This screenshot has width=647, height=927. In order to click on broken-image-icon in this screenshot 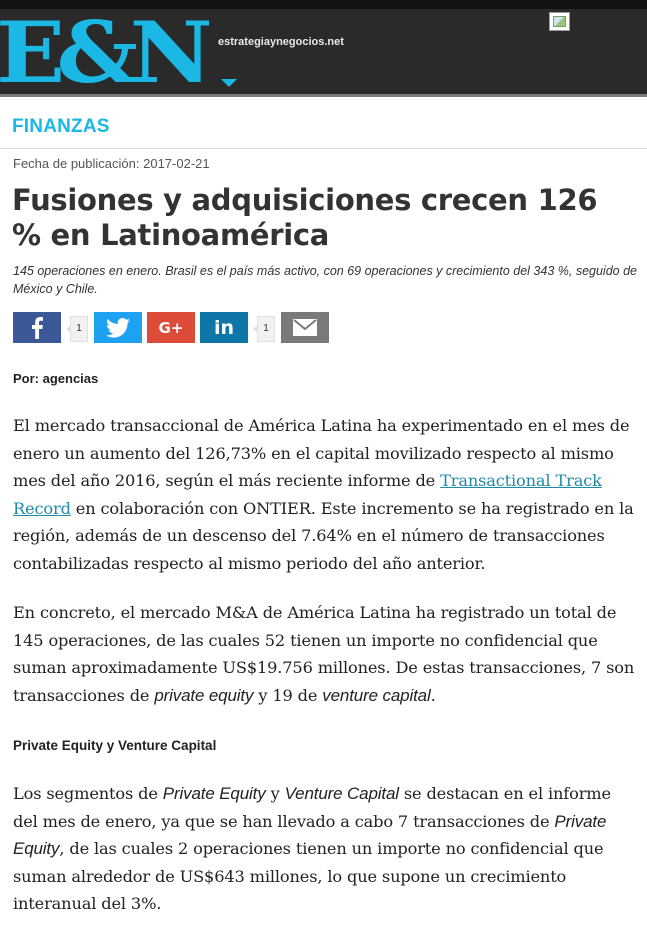, I will do `click(559, 21)`.